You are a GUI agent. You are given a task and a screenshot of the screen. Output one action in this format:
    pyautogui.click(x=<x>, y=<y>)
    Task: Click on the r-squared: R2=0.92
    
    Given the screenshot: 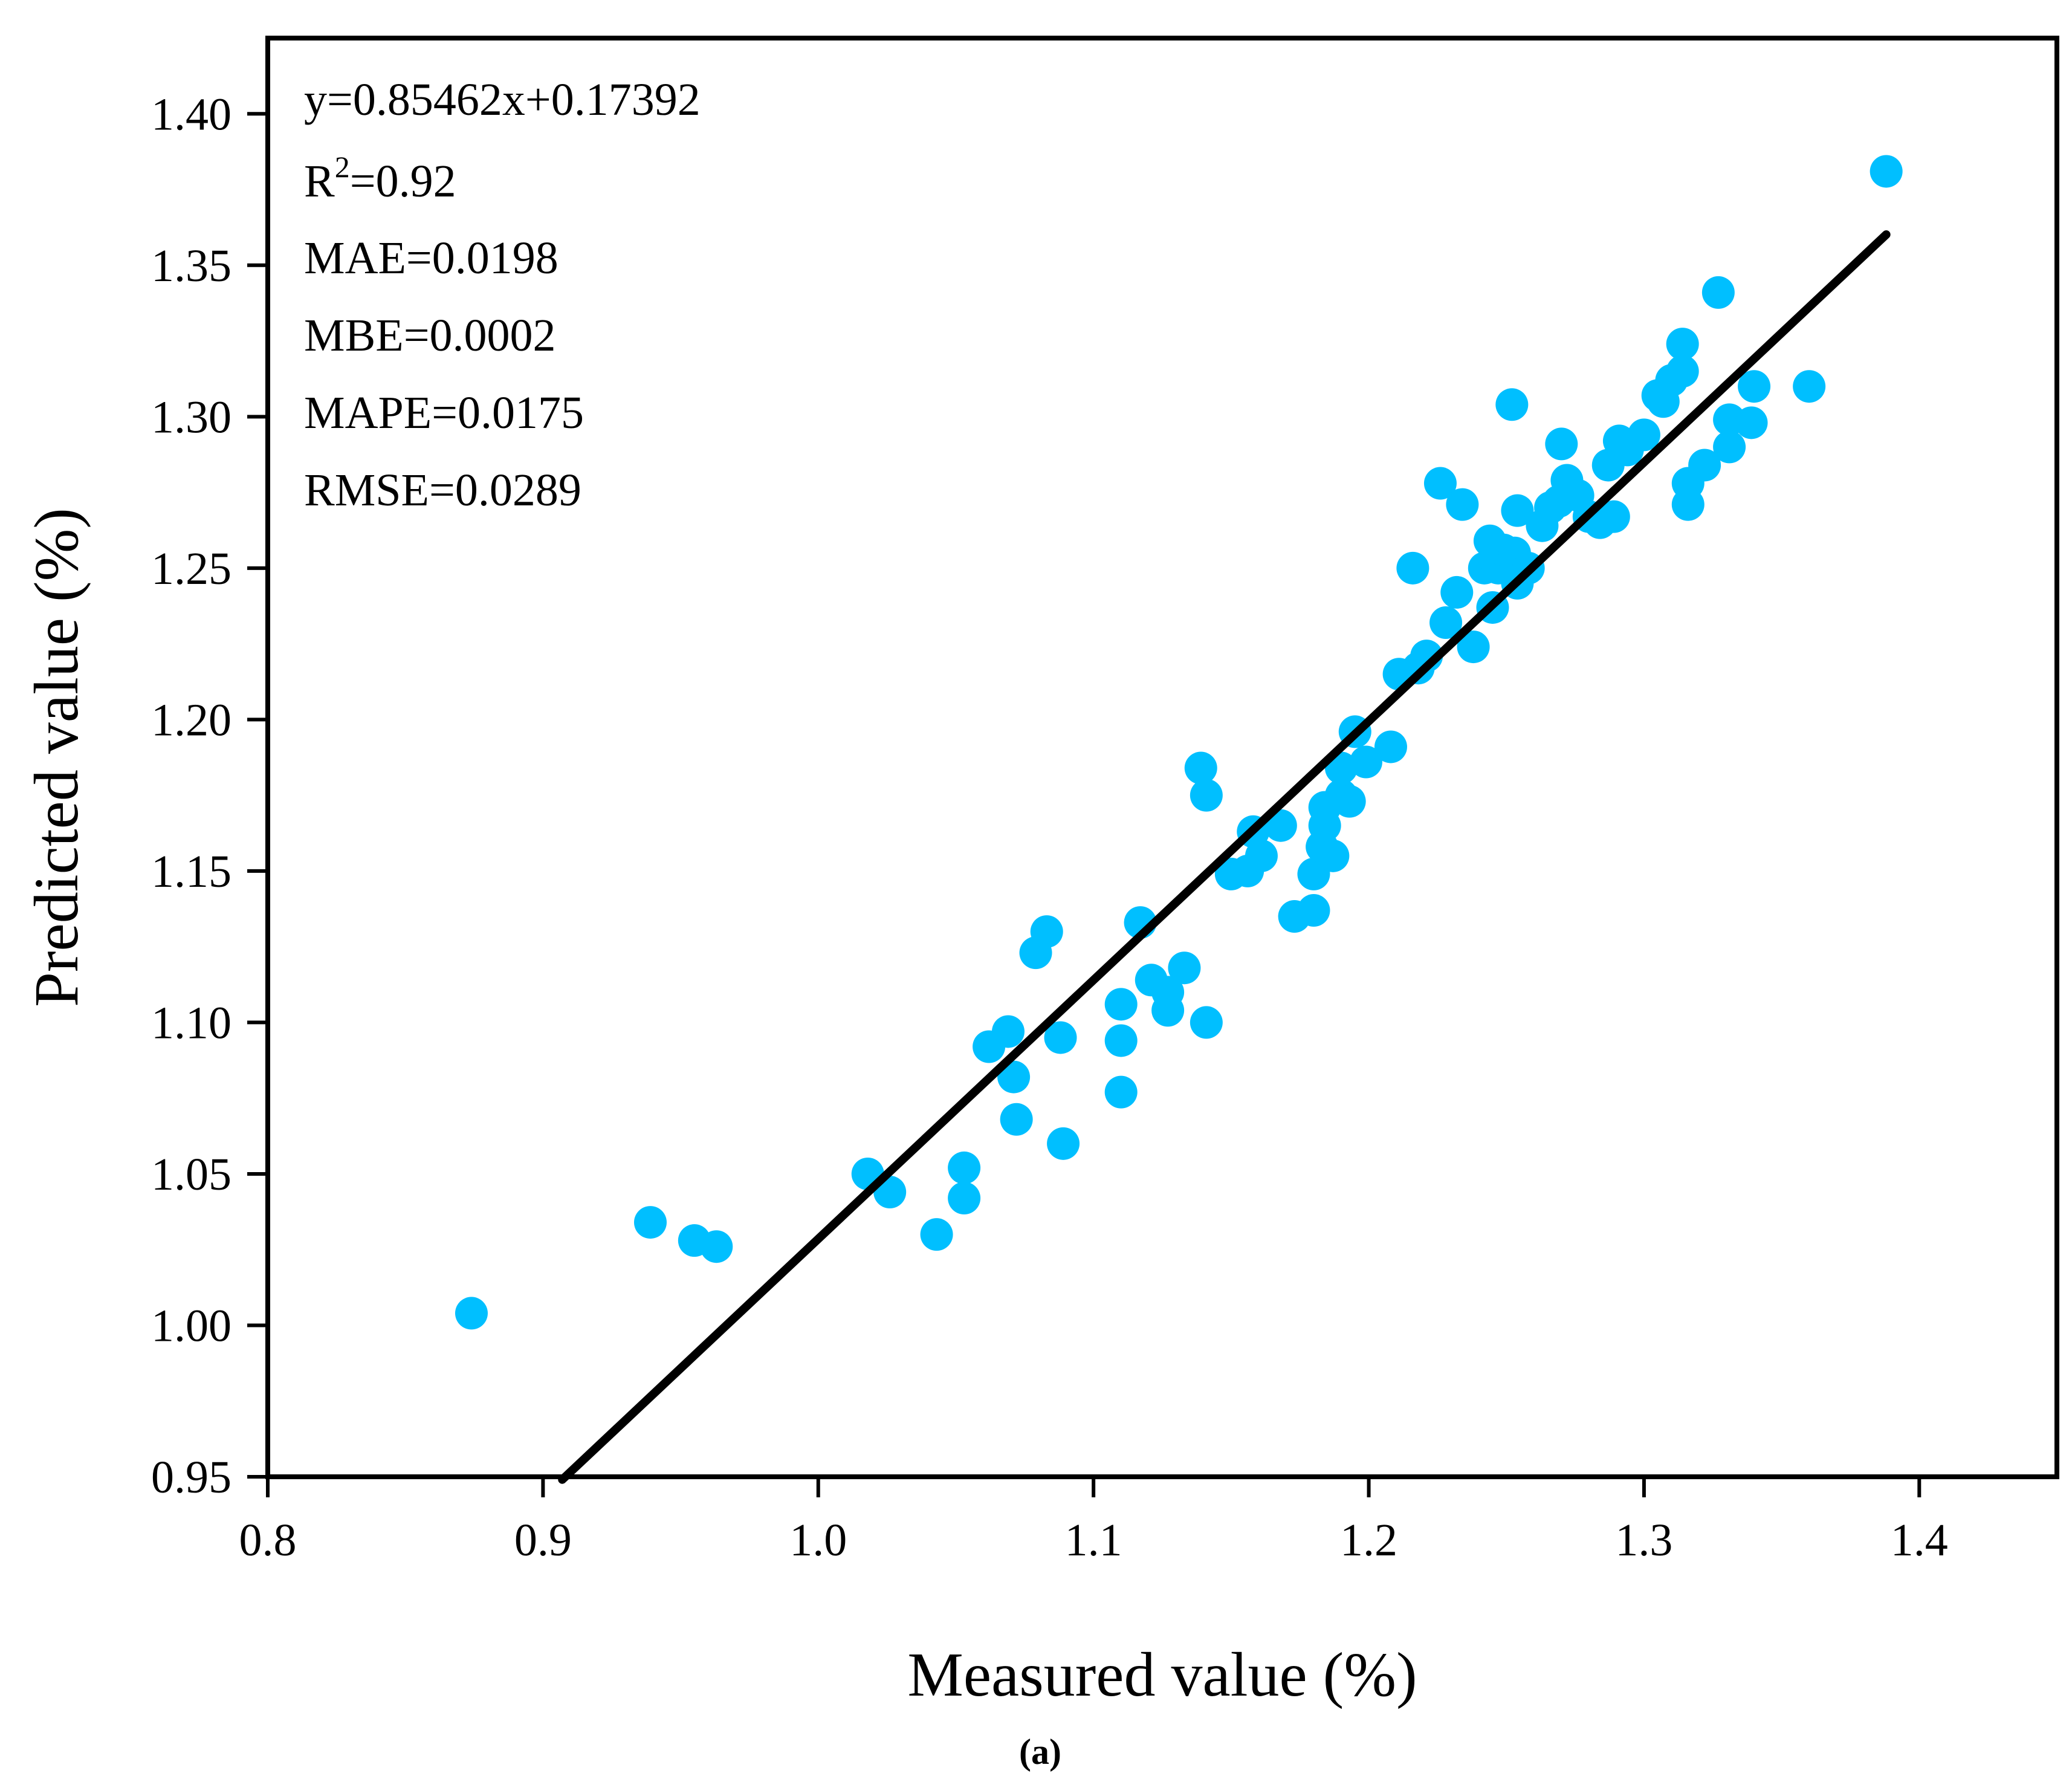 What is the action you would take?
    pyautogui.click(x=380, y=178)
    